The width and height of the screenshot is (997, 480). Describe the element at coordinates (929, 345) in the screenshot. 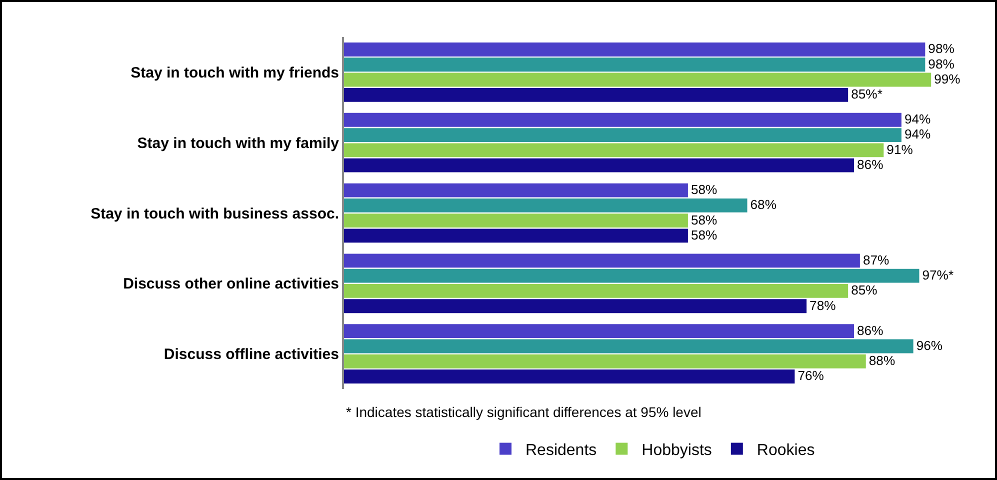

I see `data-label: 96%` at that location.